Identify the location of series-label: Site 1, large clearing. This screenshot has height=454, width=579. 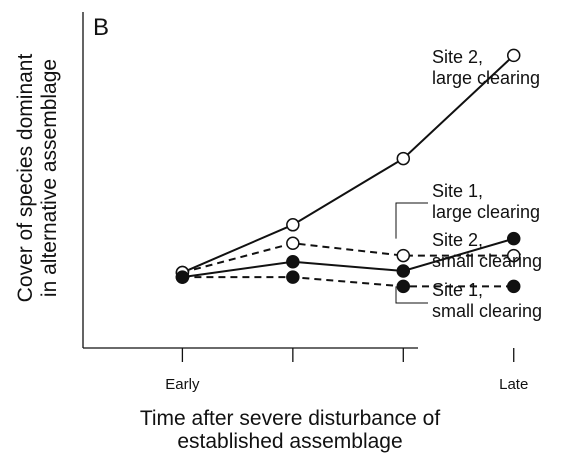
(486, 201).